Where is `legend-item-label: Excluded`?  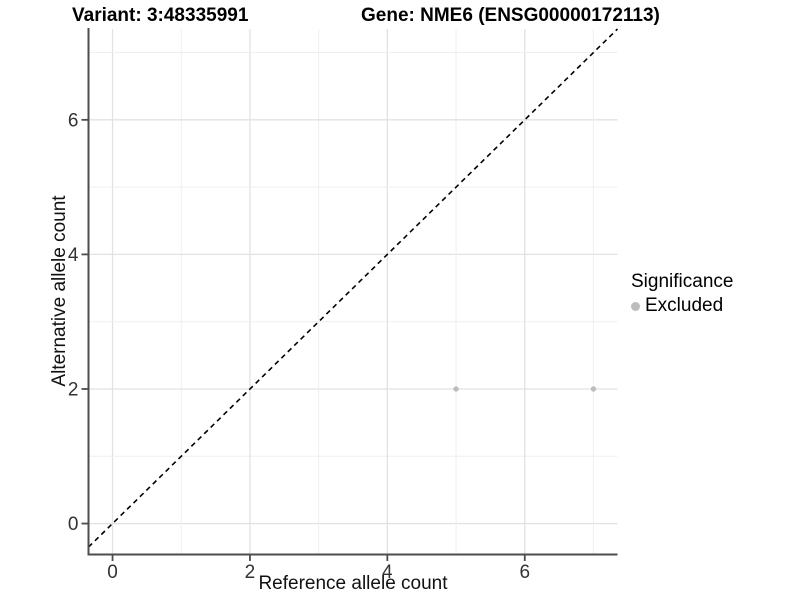 legend-item-label: Excluded is located at coordinates (684, 305).